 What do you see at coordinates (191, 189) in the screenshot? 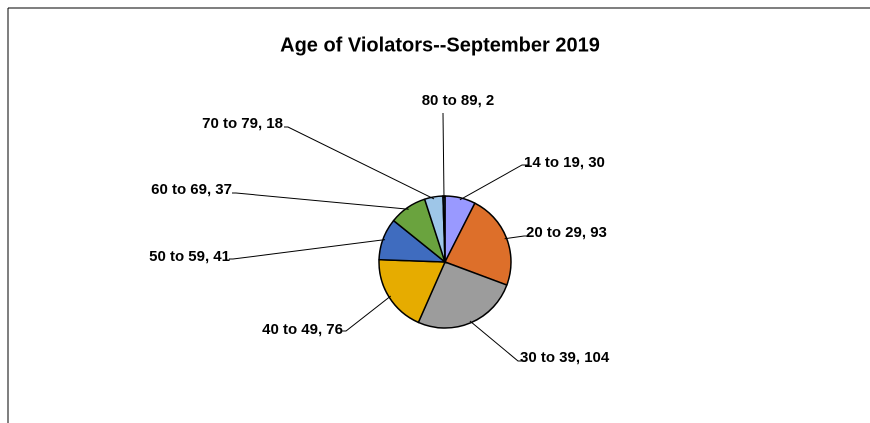
I see `data-label: 60 to 69, 37` at bounding box center [191, 189].